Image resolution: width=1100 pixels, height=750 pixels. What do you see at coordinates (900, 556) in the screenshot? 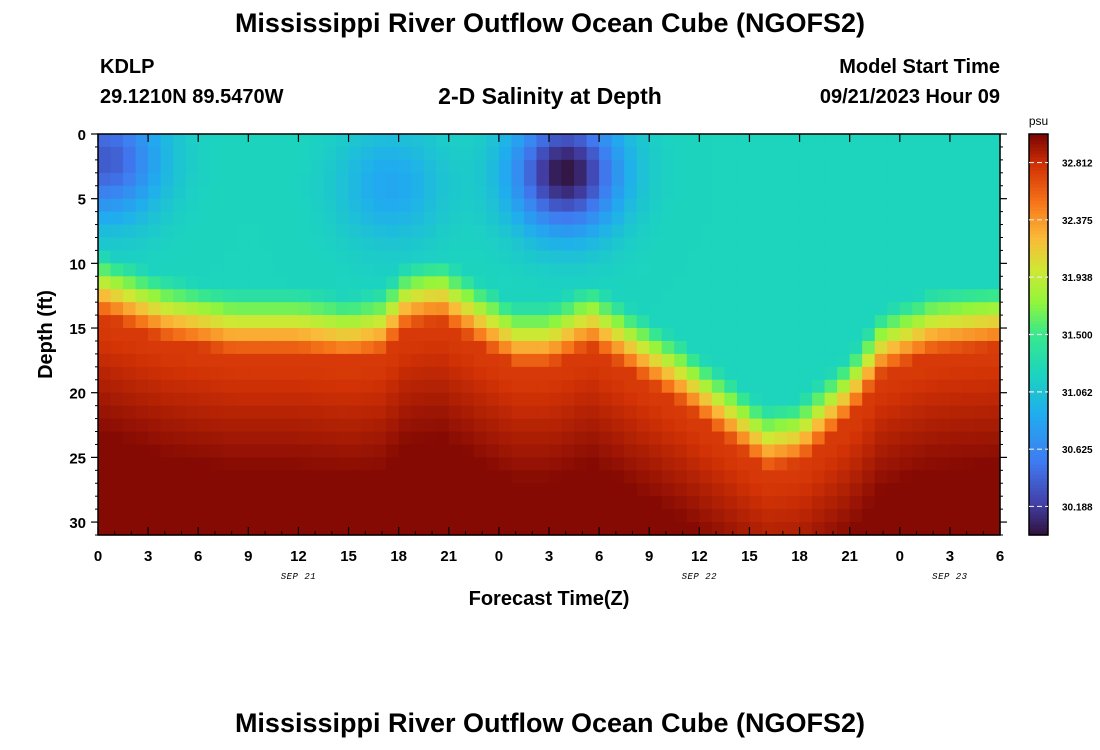
I see `x-tick-label: 0` at bounding box center [900, 556].